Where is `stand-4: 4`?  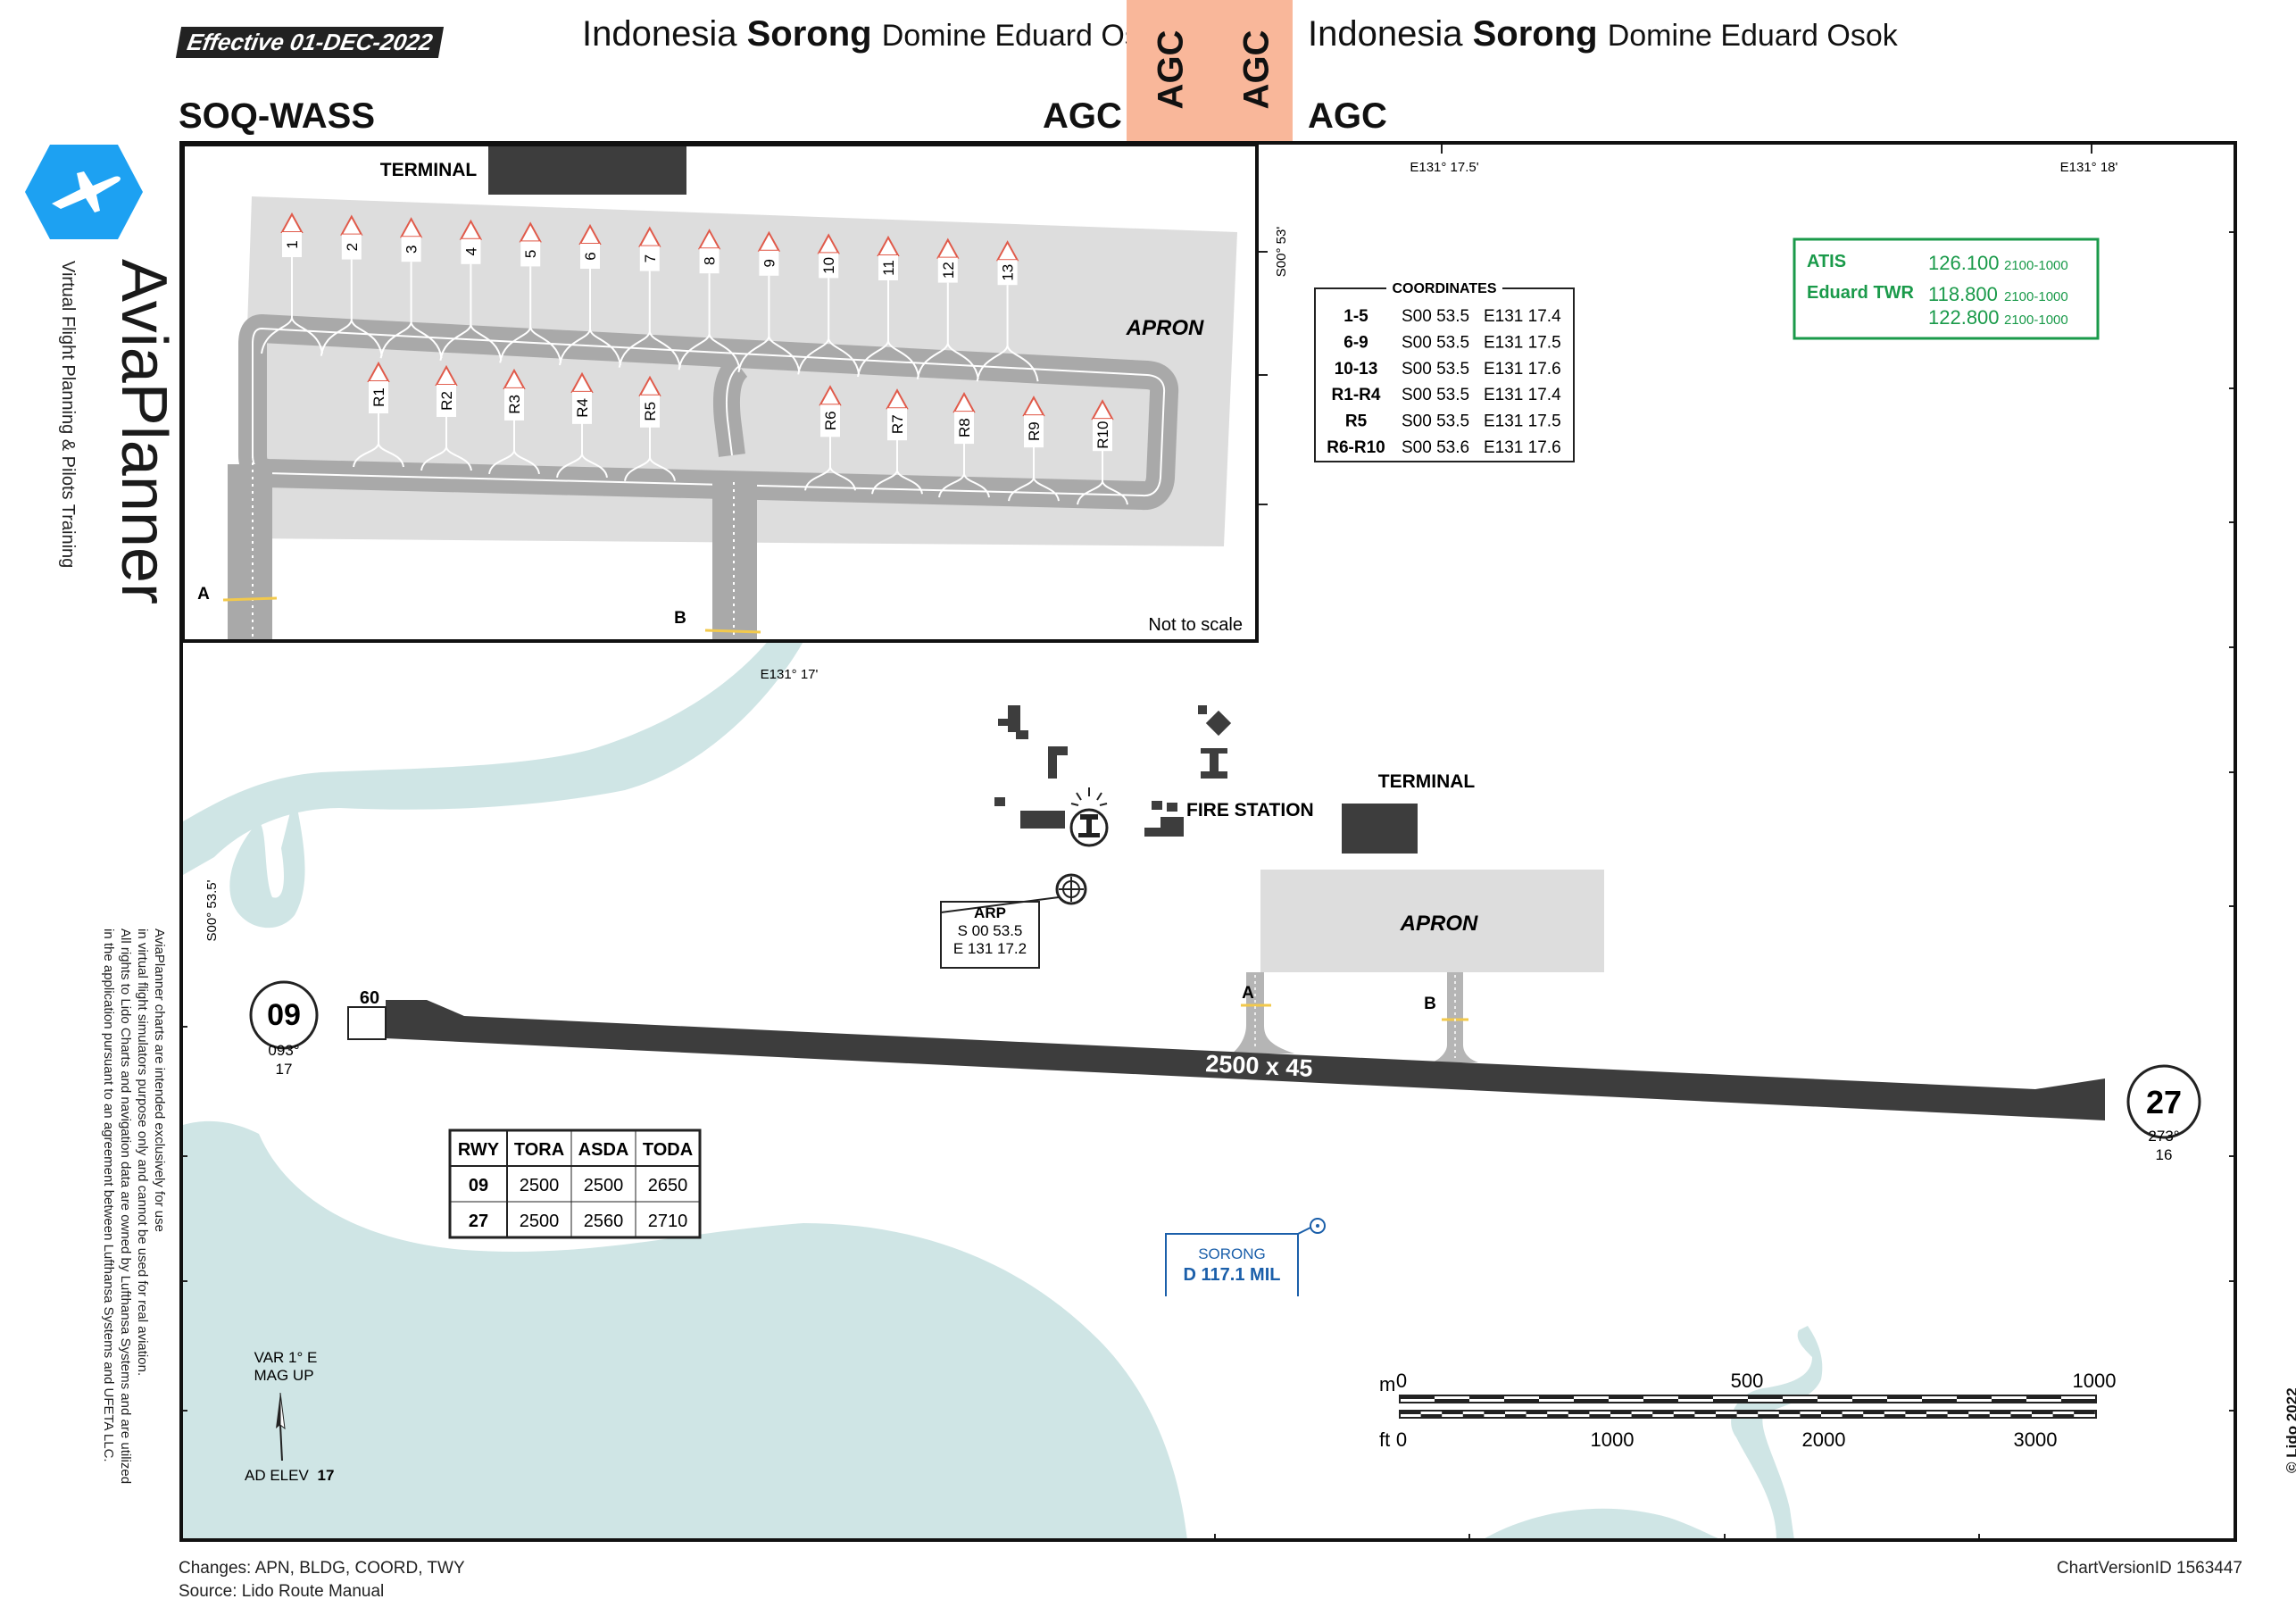
stand-4: 4 is located at coordinates (471, 290).